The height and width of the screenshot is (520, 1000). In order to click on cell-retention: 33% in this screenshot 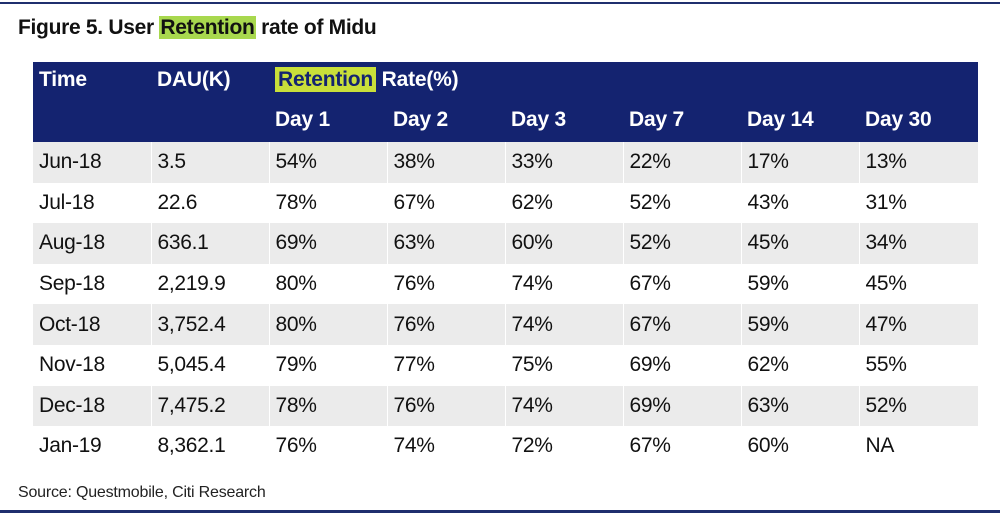, I will do `click(564, 162)`.